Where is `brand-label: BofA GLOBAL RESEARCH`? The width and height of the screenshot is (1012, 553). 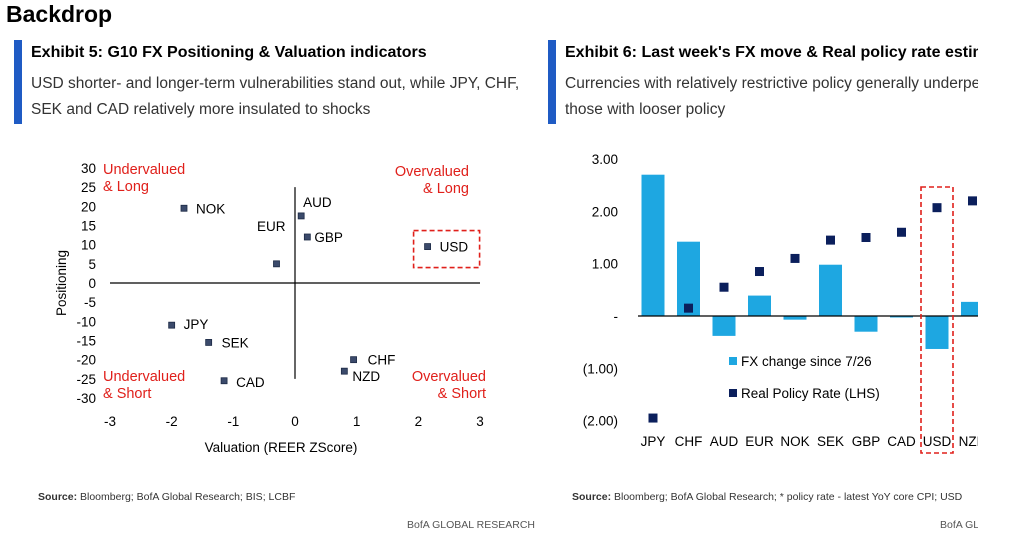 brand-label: BofA GLOBAL RESEARCH is located at coordinates (471, 525).